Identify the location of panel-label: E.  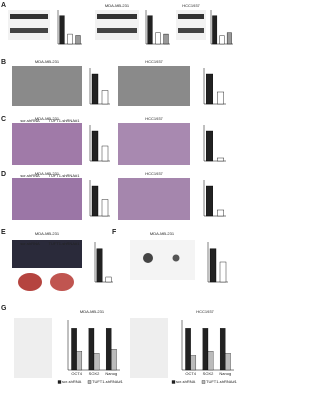
(3, 232).